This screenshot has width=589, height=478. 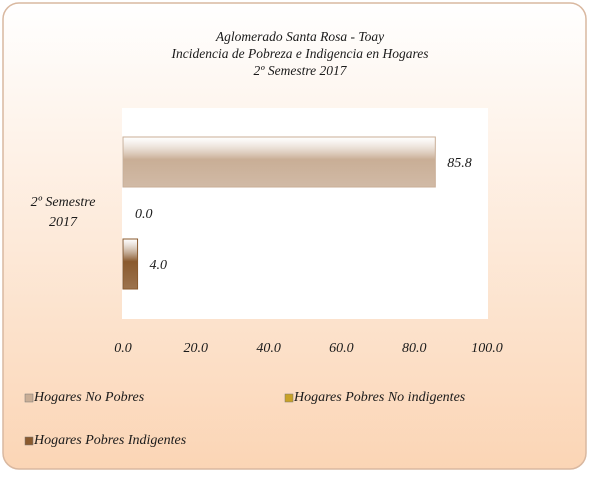 What do you see at coordinates (487, 348) in the screenshot?
I see `x-tick-label: 100.0` at bounding box center [487, 348].